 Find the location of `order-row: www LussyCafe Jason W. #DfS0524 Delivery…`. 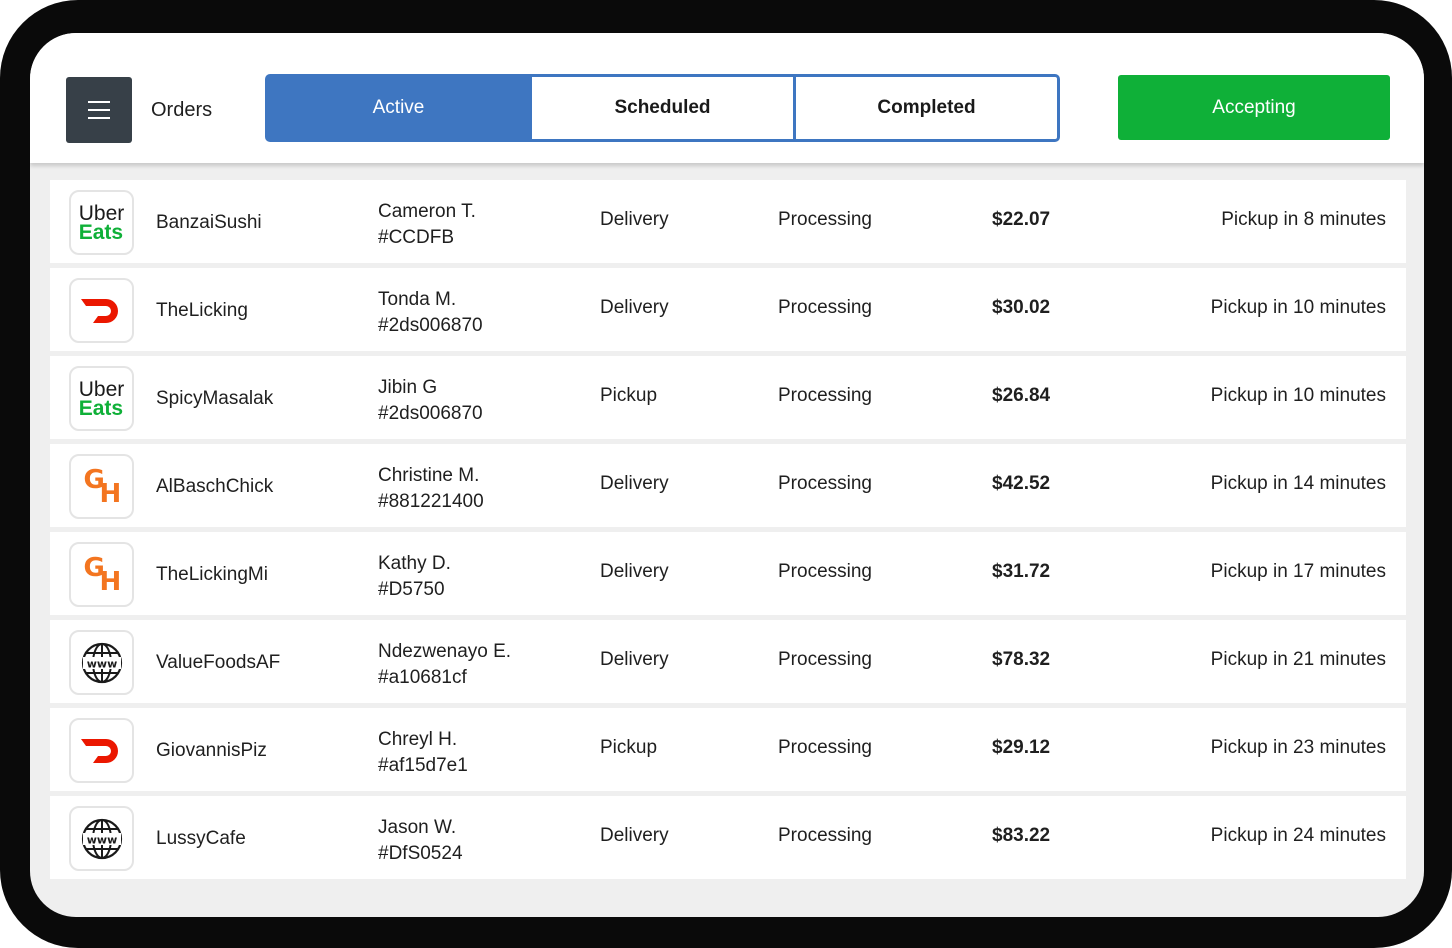

order-row: www LussyCafe Jason W. #DfS0524 Delivery… is located at coordinates (728, 837).